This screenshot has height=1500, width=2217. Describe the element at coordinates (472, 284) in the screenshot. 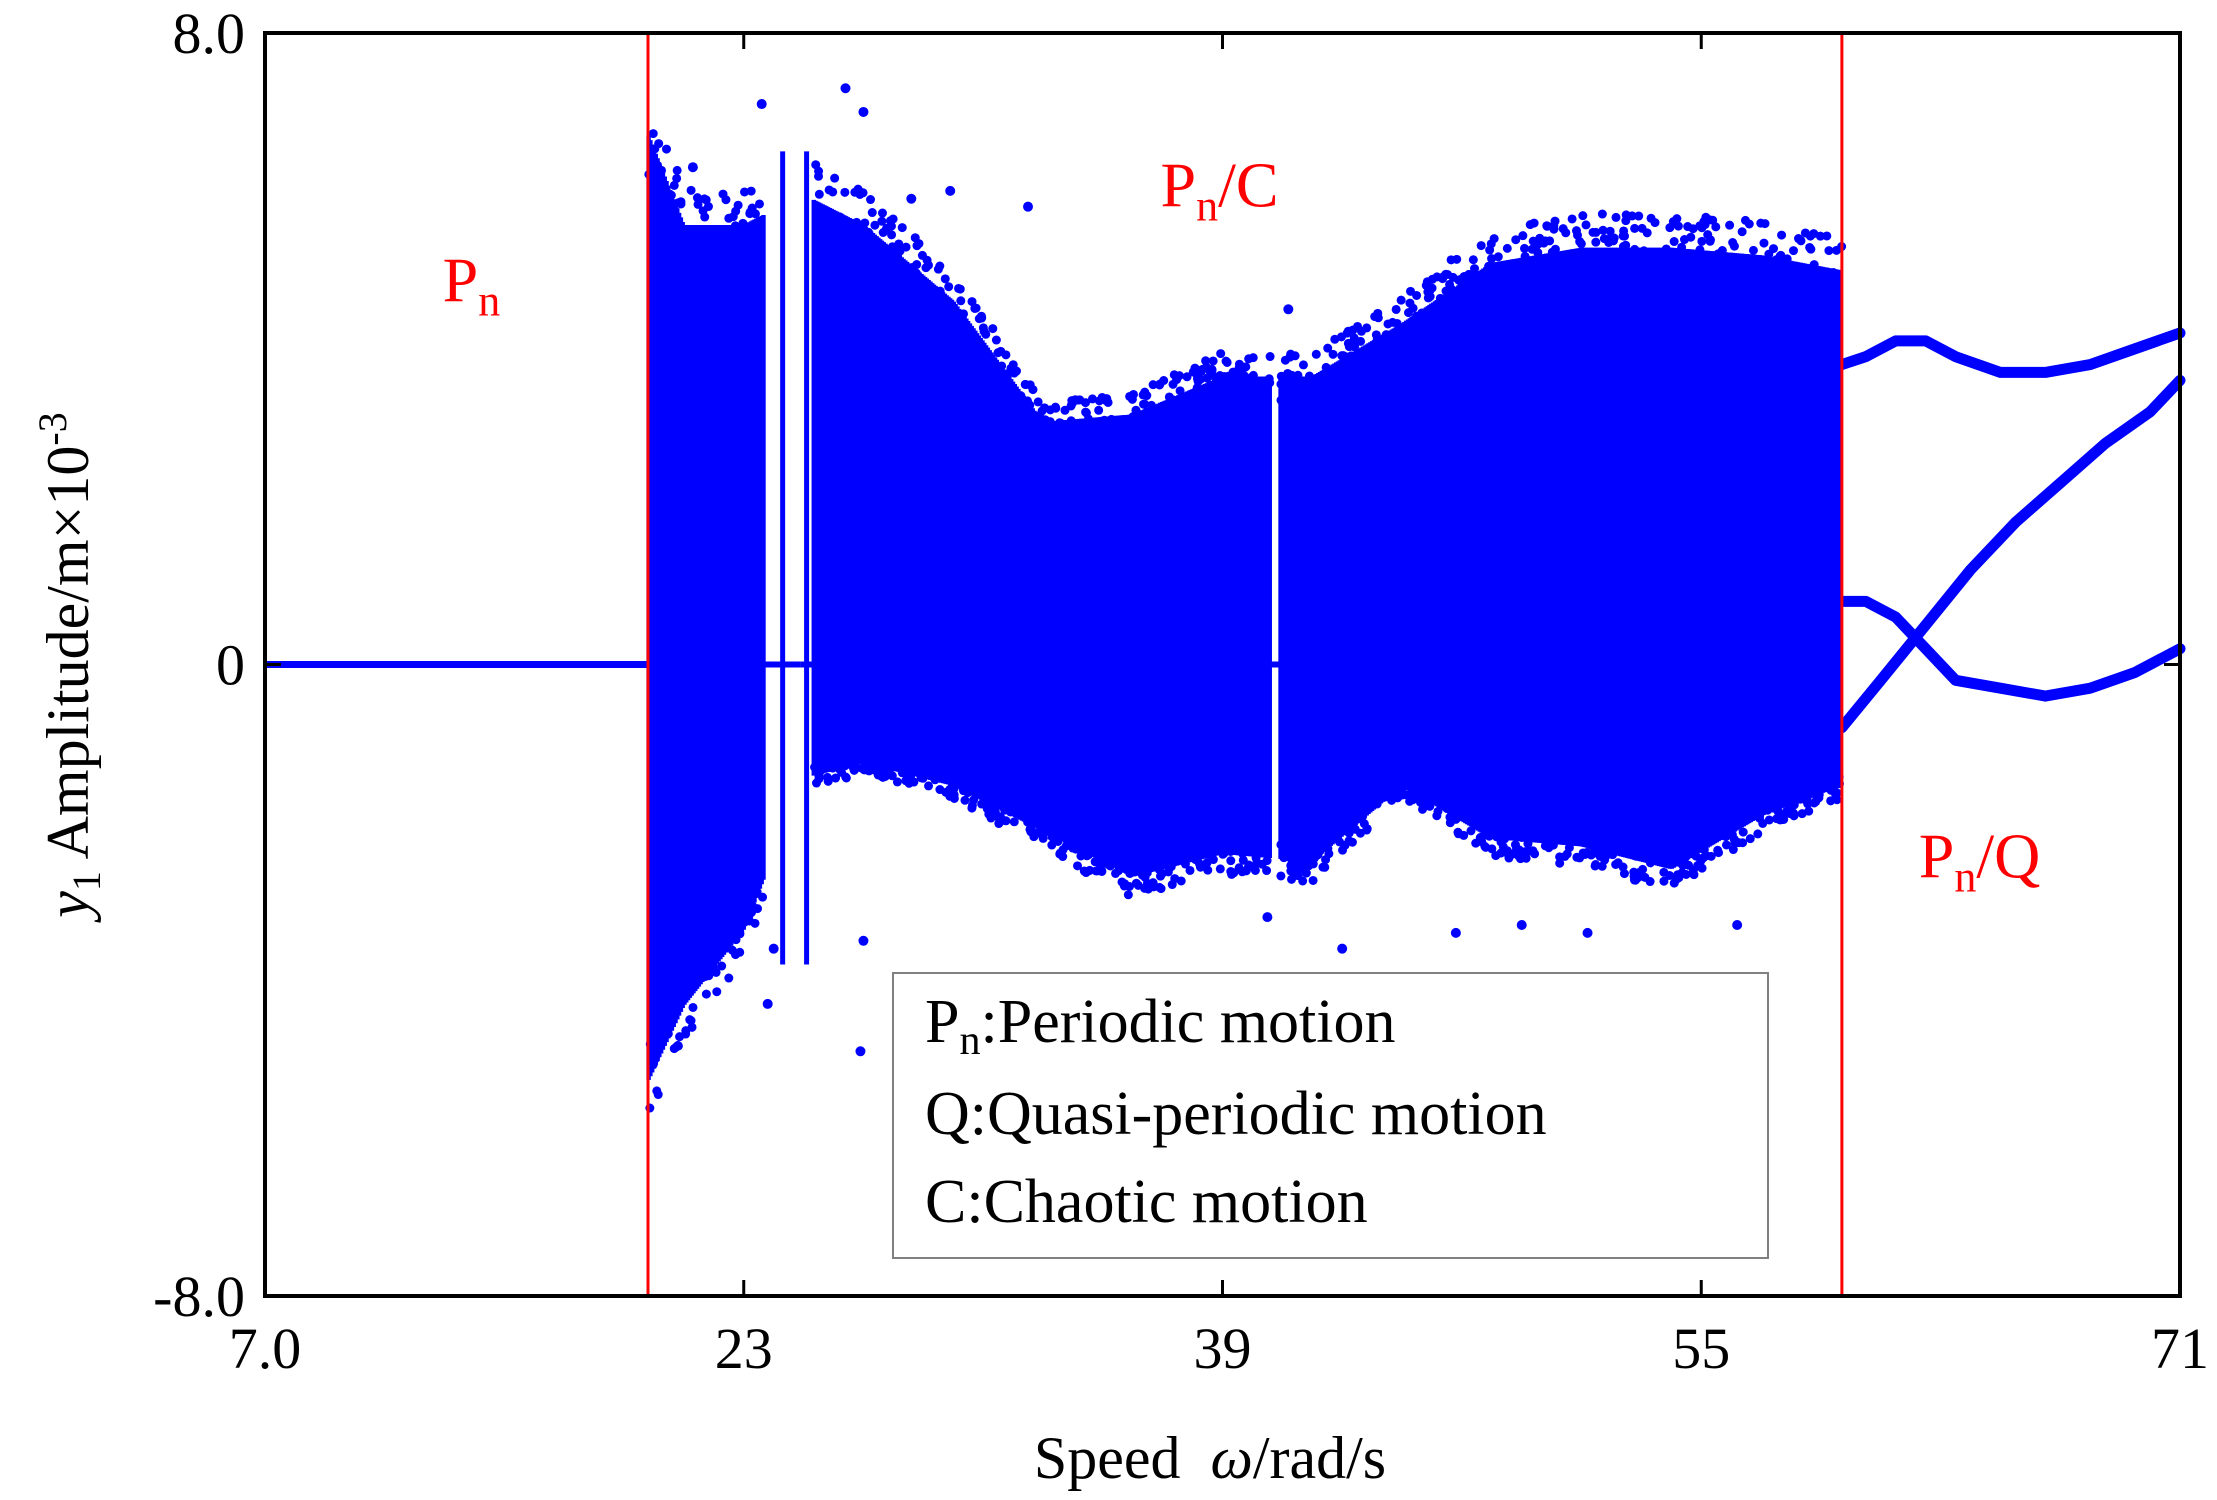

I see `region-label: Pn` at that location.